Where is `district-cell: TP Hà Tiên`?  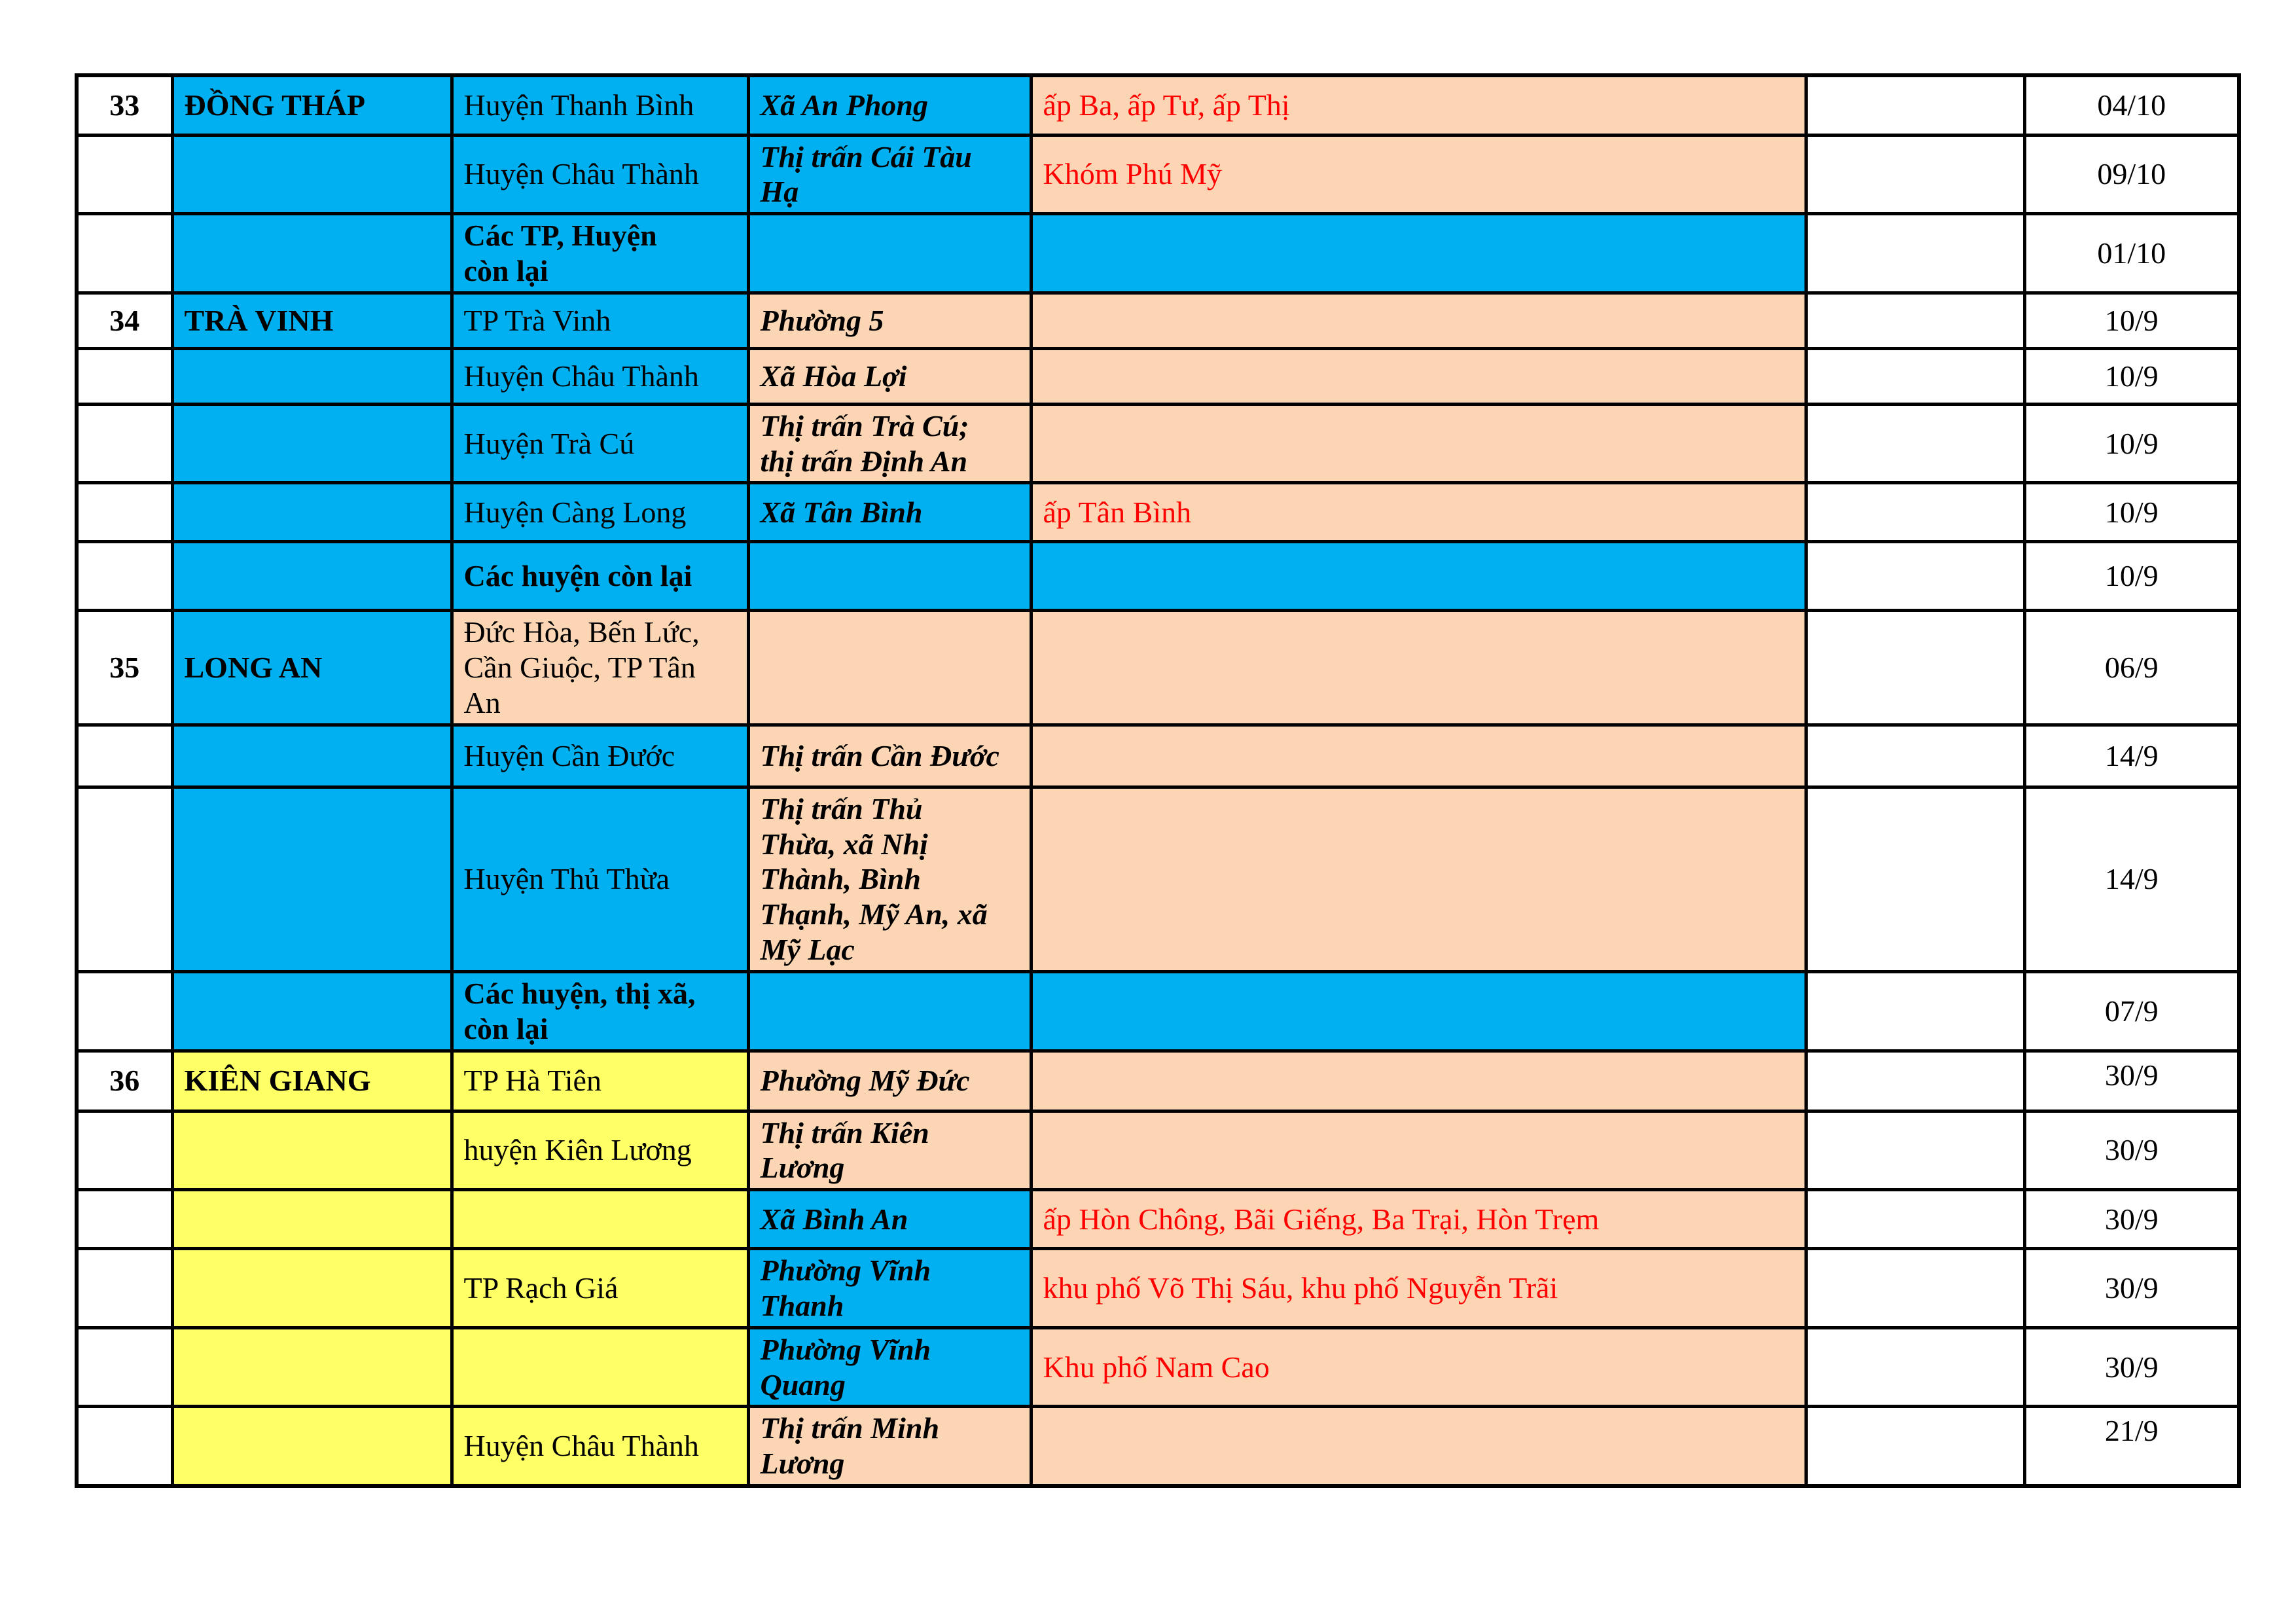
district-cell: TP Hà Tiên is located at coordinates (600, 1081).